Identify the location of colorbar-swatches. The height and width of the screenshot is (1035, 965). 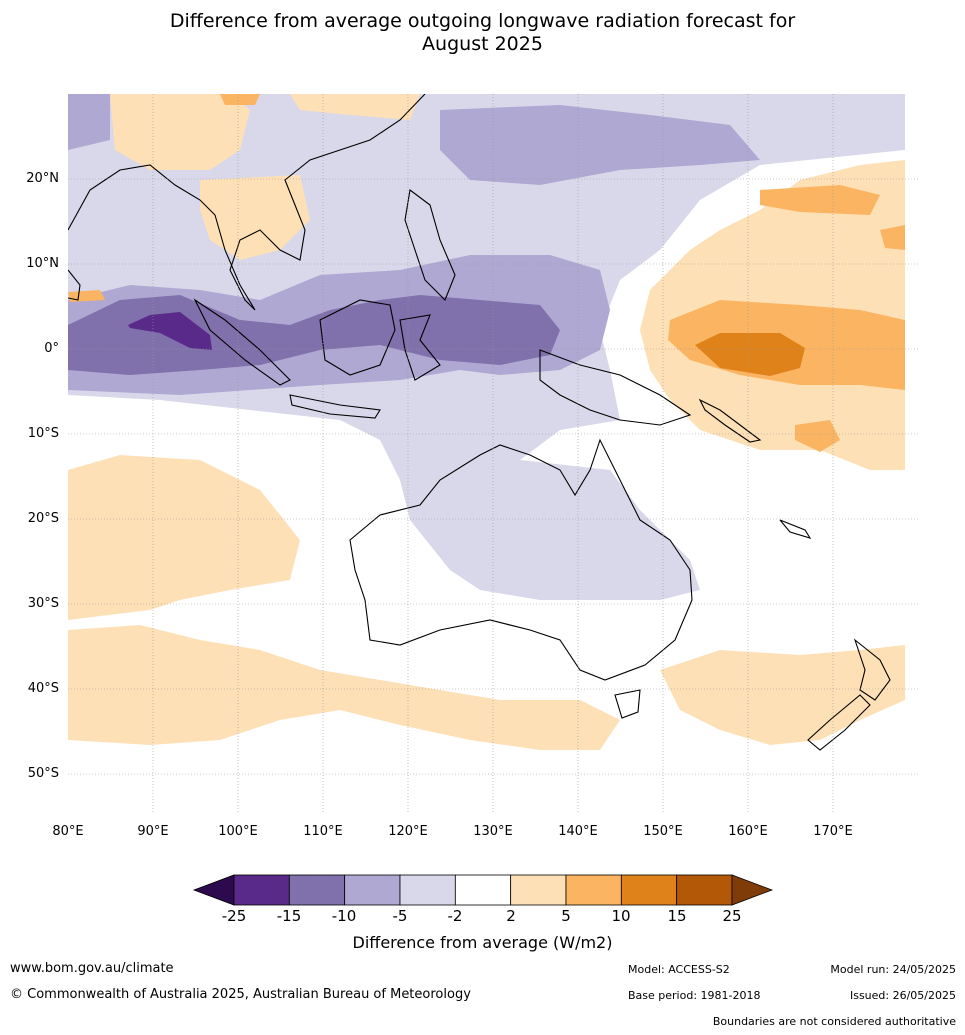
(483, 890).